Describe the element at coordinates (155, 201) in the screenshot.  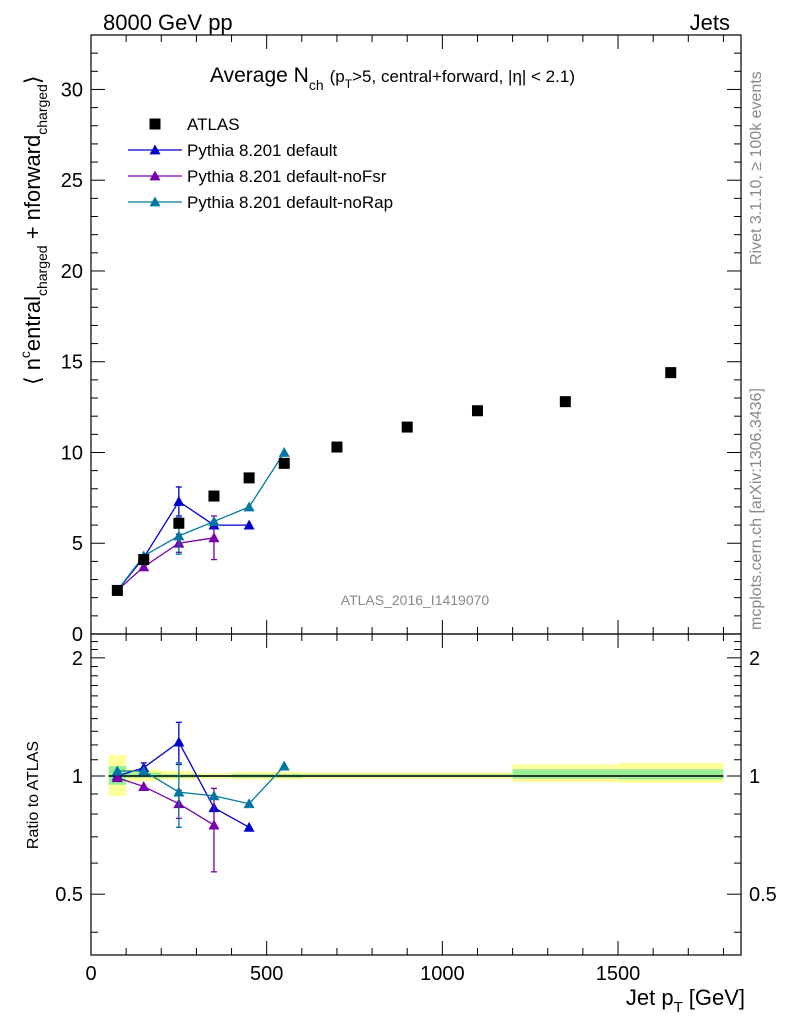
I see `legend-marker-noRap` at that location.